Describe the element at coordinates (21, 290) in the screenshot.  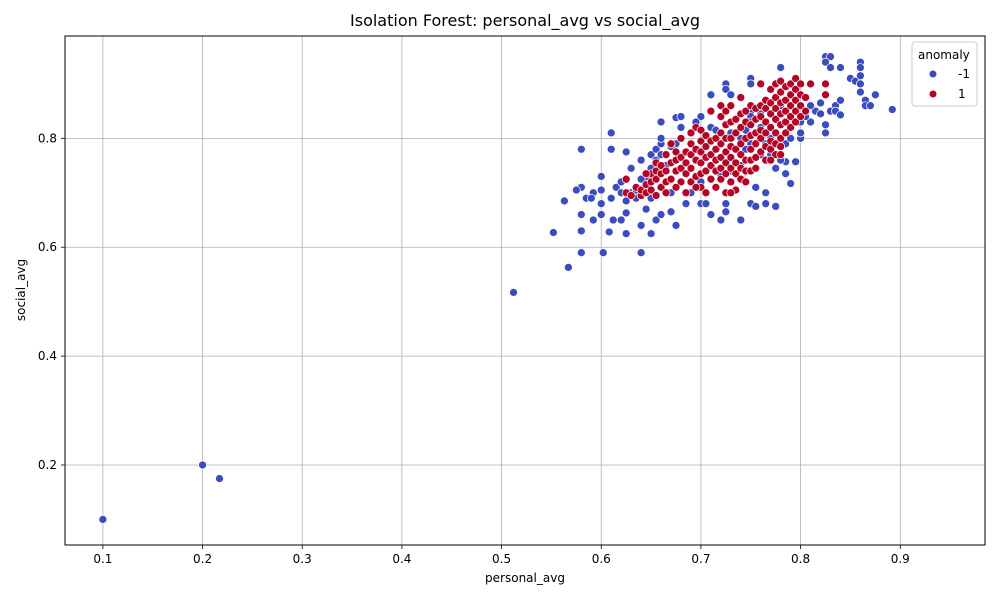
I see `y-axis-label: social_avg` at that location.